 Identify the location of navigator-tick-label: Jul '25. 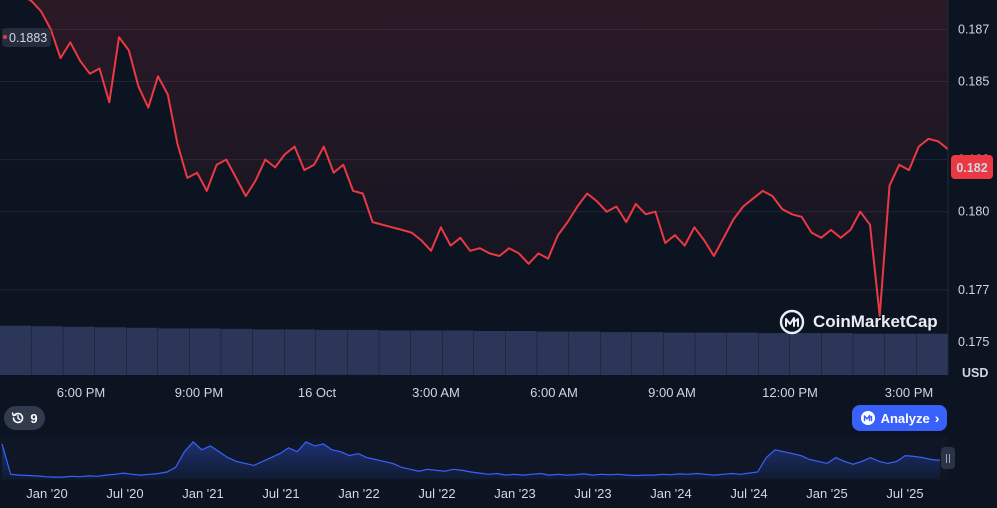
(904, 493).